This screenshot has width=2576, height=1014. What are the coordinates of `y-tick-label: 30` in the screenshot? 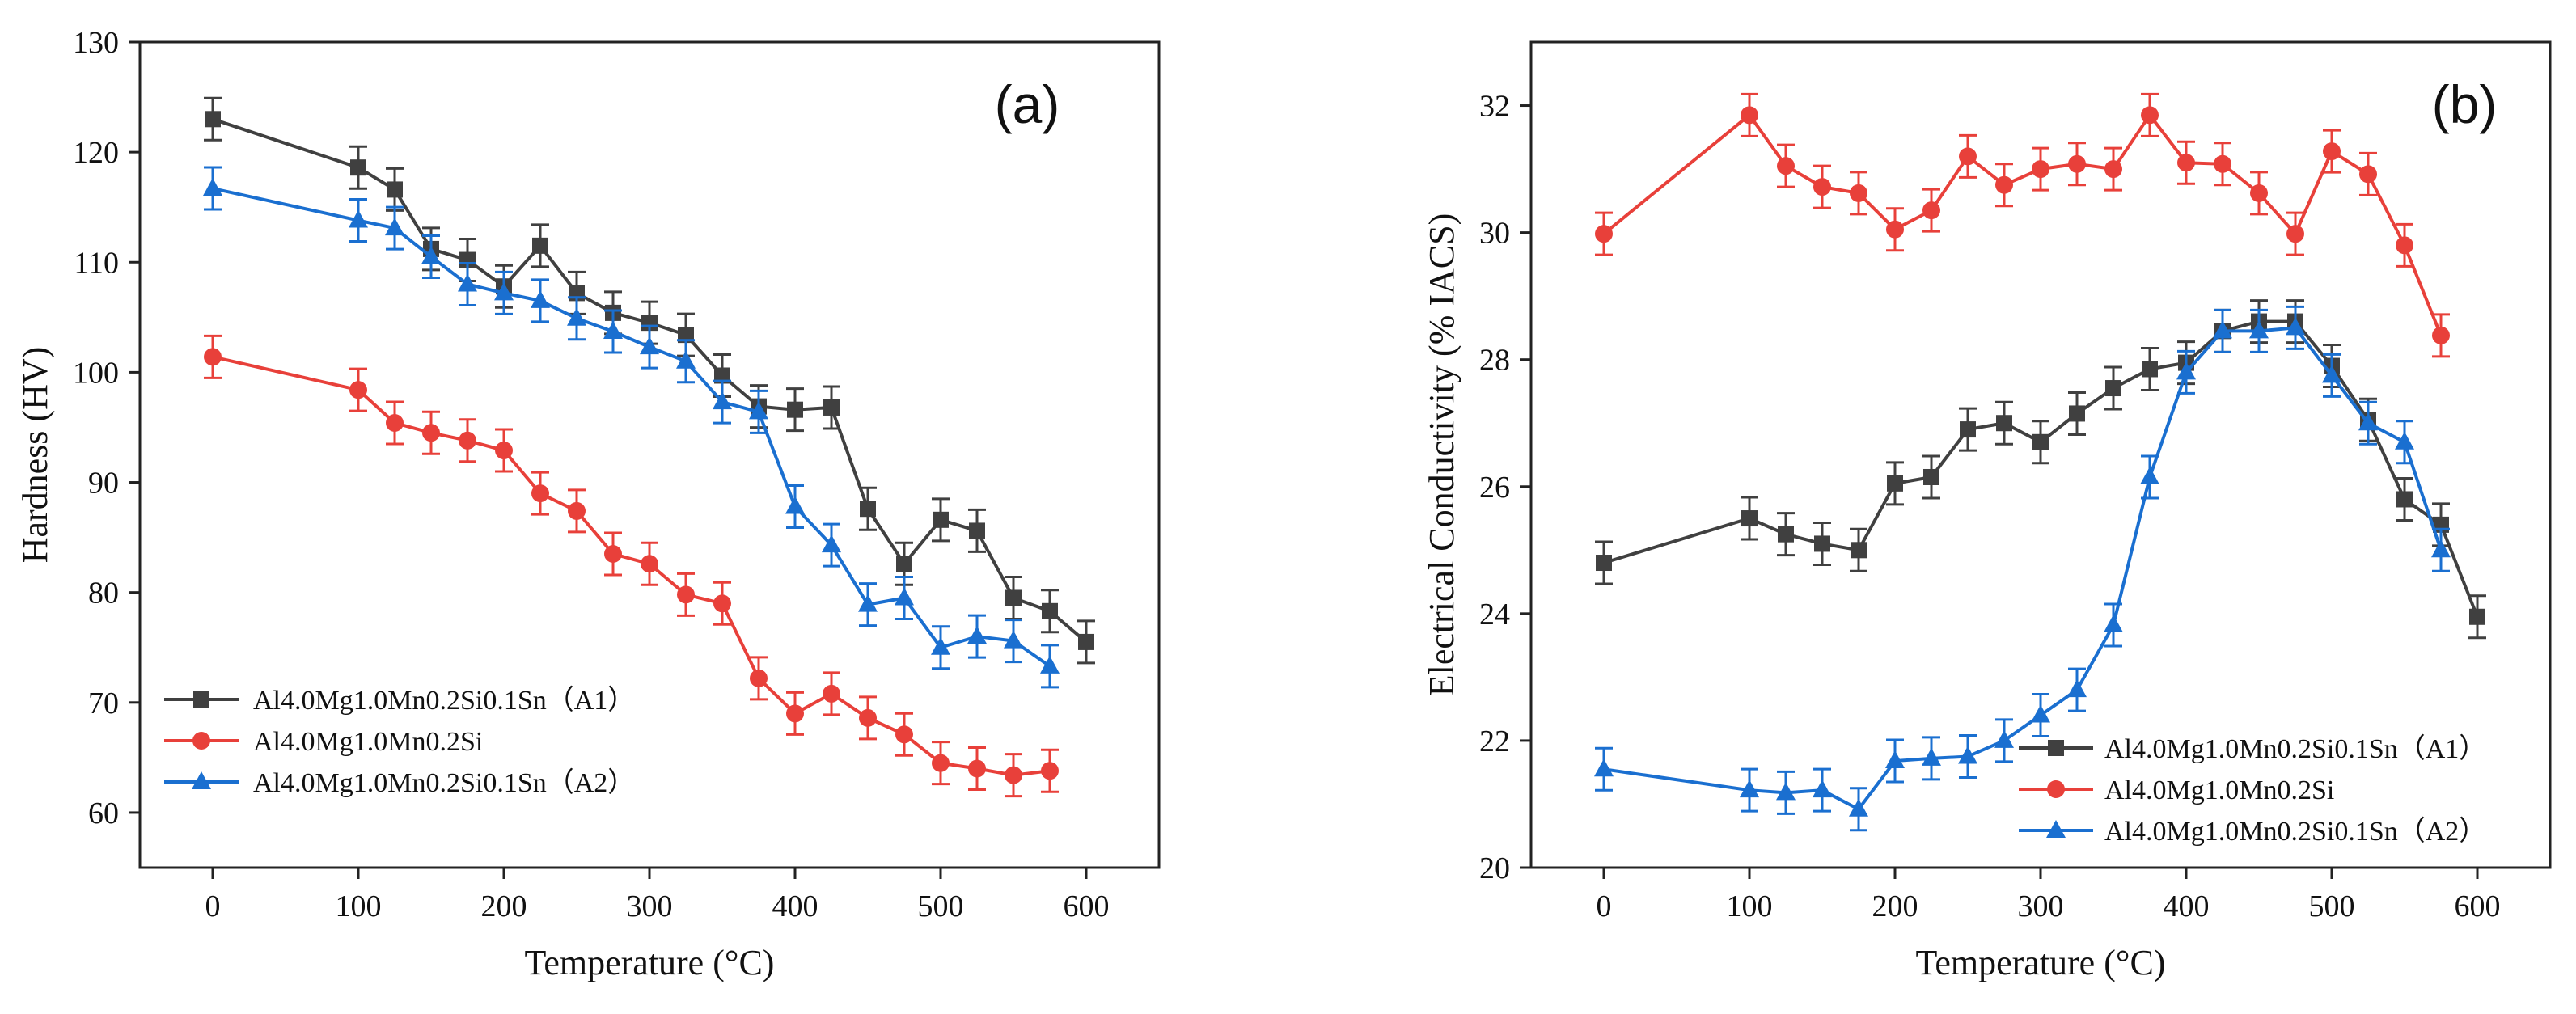 It's located at (1495, 234).